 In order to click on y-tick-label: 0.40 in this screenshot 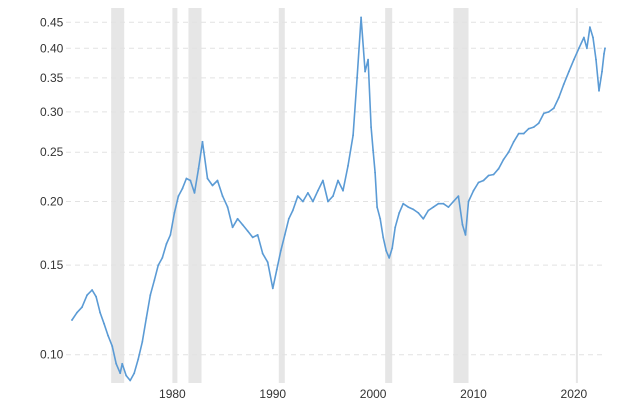, I will do `click(52, 48)`.